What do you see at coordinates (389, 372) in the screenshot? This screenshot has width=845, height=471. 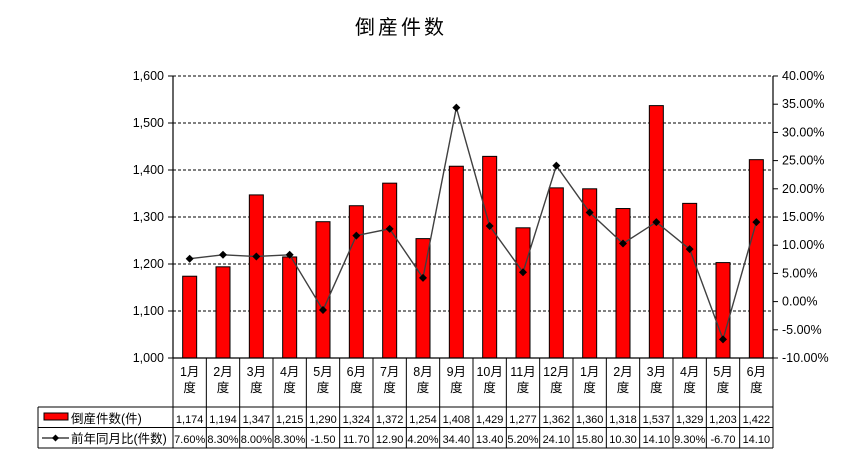 I see `x-axis-label-line1: 7月` at bounding box center [389, 372].